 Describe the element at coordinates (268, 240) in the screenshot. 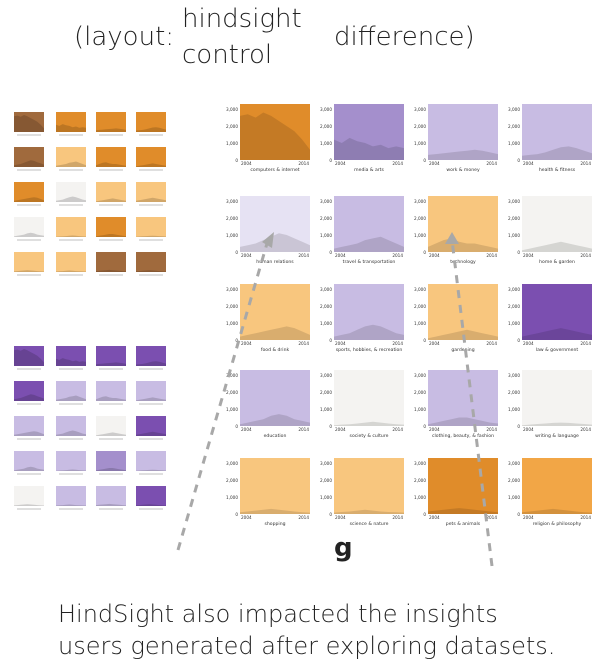

I see `arrowhead-left` at that location.